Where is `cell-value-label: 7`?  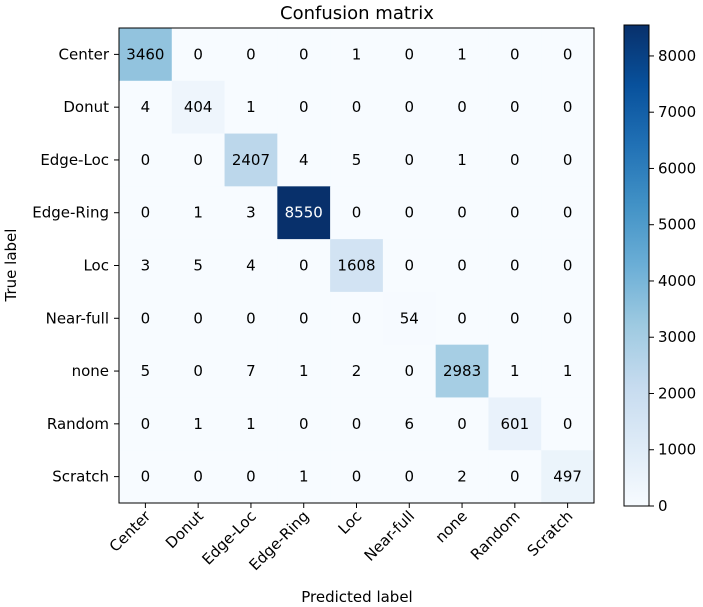
cell-value-label: 7 is located at coordinates (251, 371).